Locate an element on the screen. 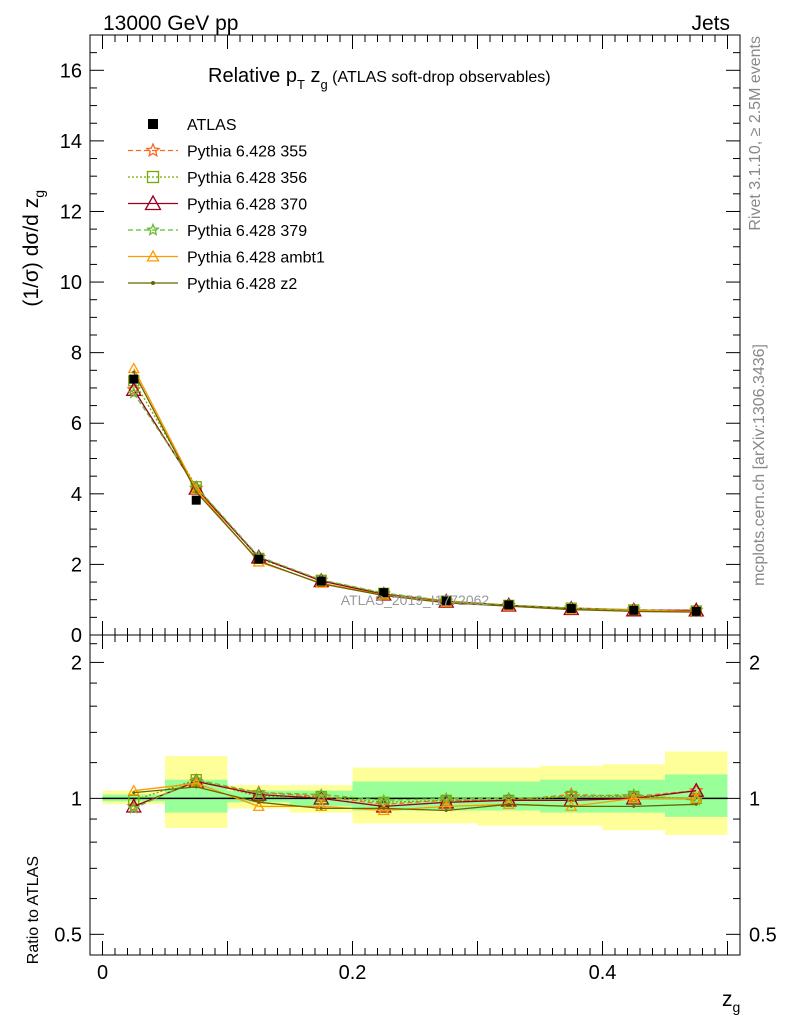  ratio-y-tick-label-left: 2 is located at coordinates (76, 663).